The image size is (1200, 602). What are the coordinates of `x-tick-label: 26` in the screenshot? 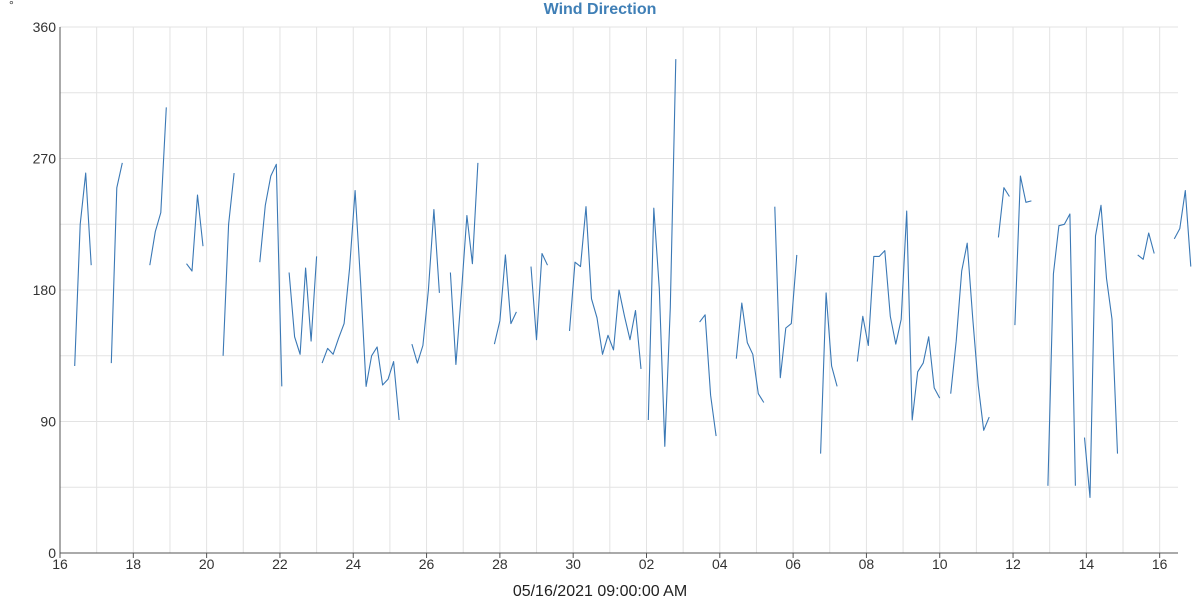 It's located at (427, 564).